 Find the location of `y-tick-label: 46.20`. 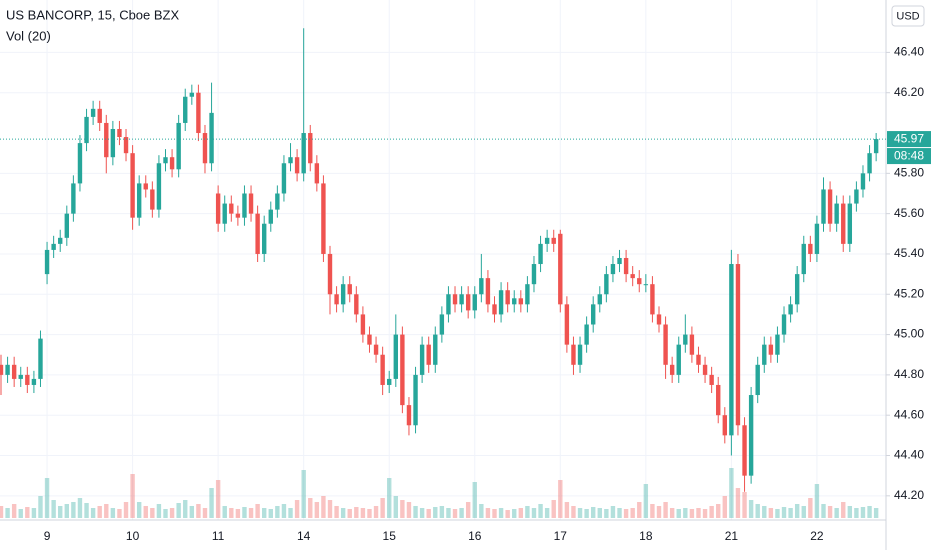

y-tick-label: 46.20 is located at coordinates (909, 92).